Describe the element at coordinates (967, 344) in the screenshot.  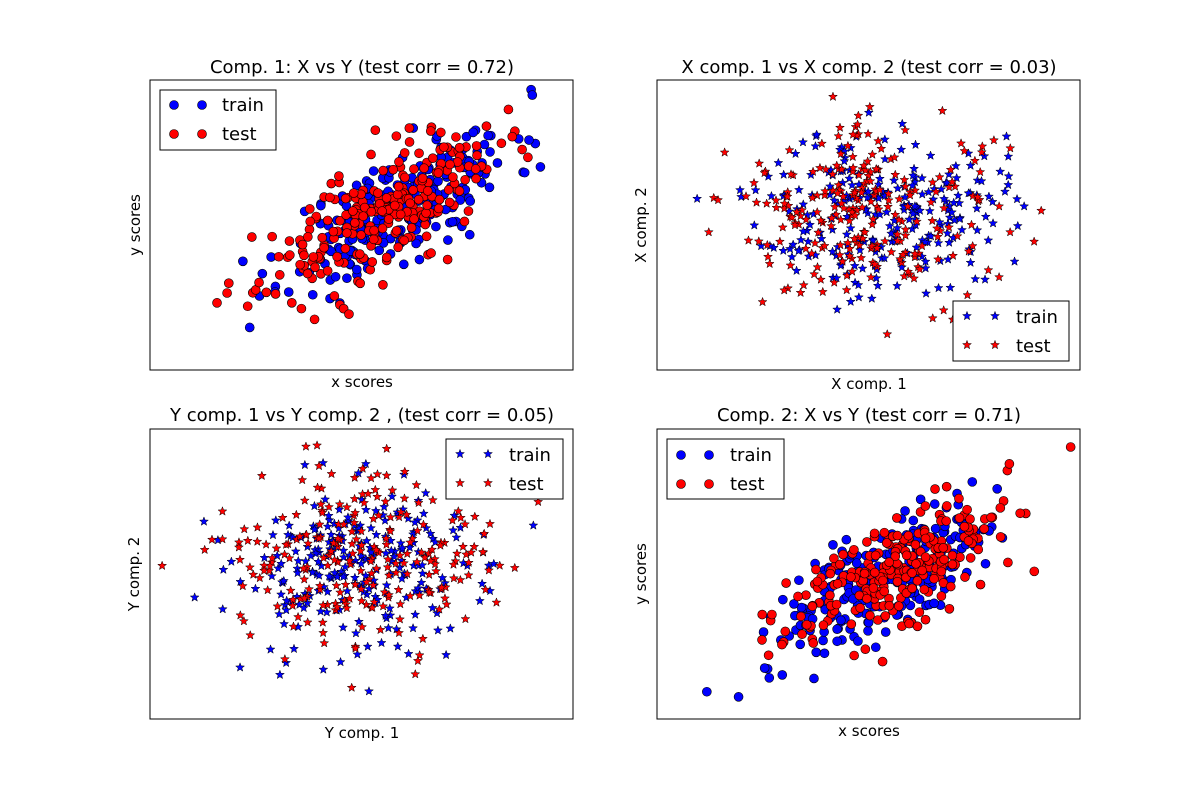
I see `subplot-2-legend-test-marker-a` at that location.